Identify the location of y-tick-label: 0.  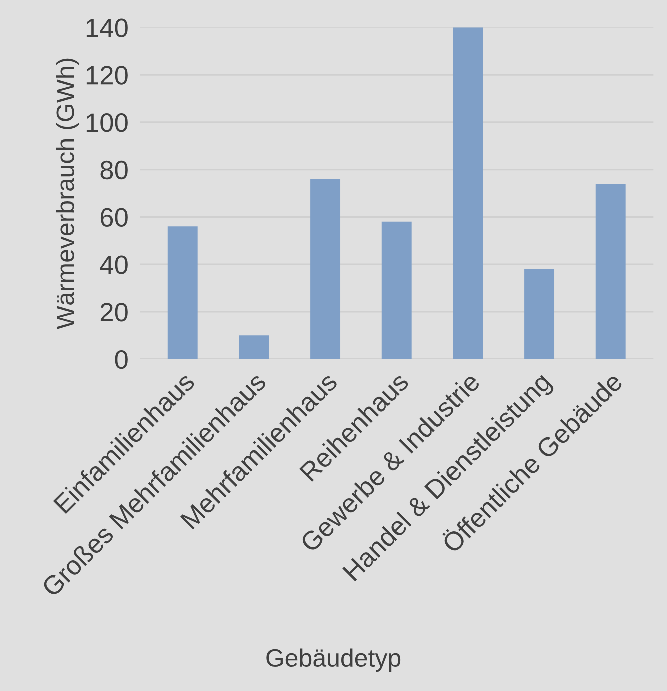
(121, 360).